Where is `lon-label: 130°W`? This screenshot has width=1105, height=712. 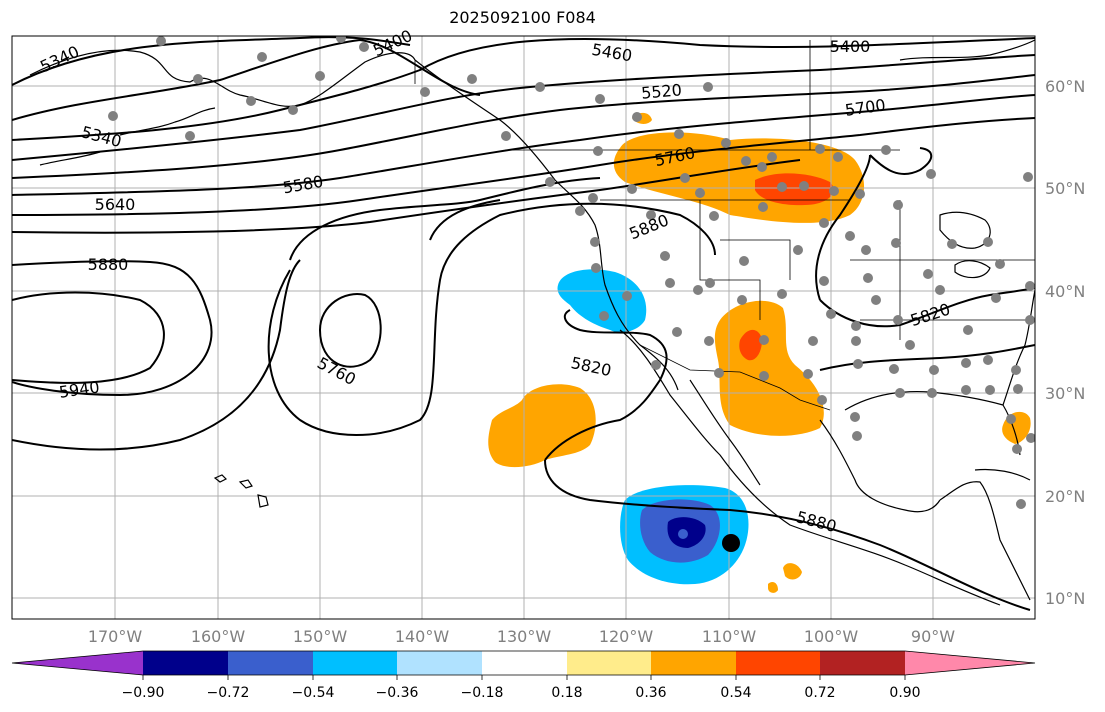 lon-label: 130°W is located at coordinates (524, 636).